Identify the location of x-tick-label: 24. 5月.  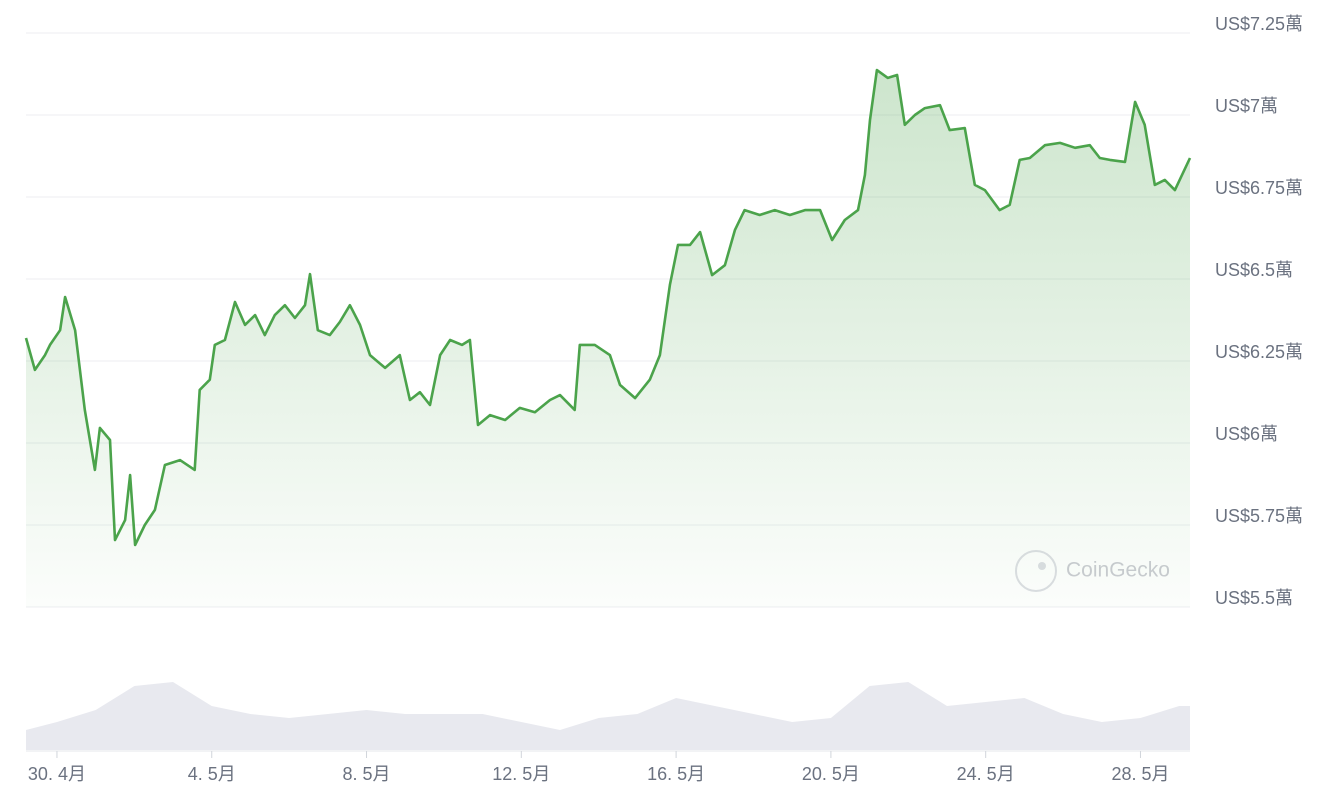
(986, 774).